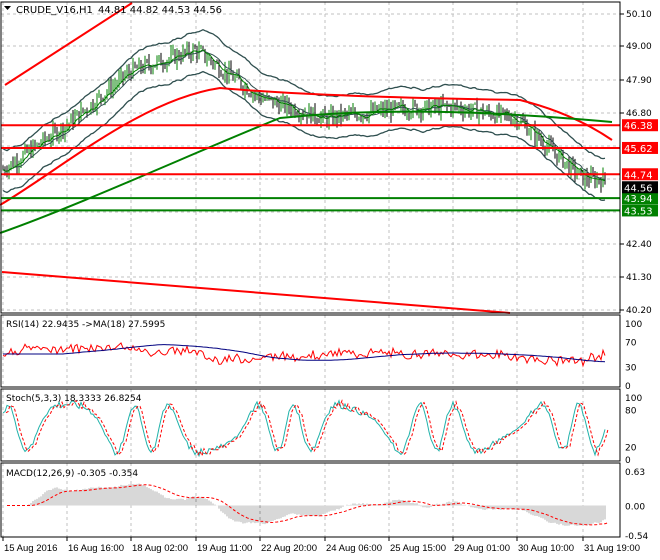 This screenshot has height=560, width=660. Describe the element at coordinates (7, 8) in the screenshot. I see `dropdown-triangle-icon` at that location.